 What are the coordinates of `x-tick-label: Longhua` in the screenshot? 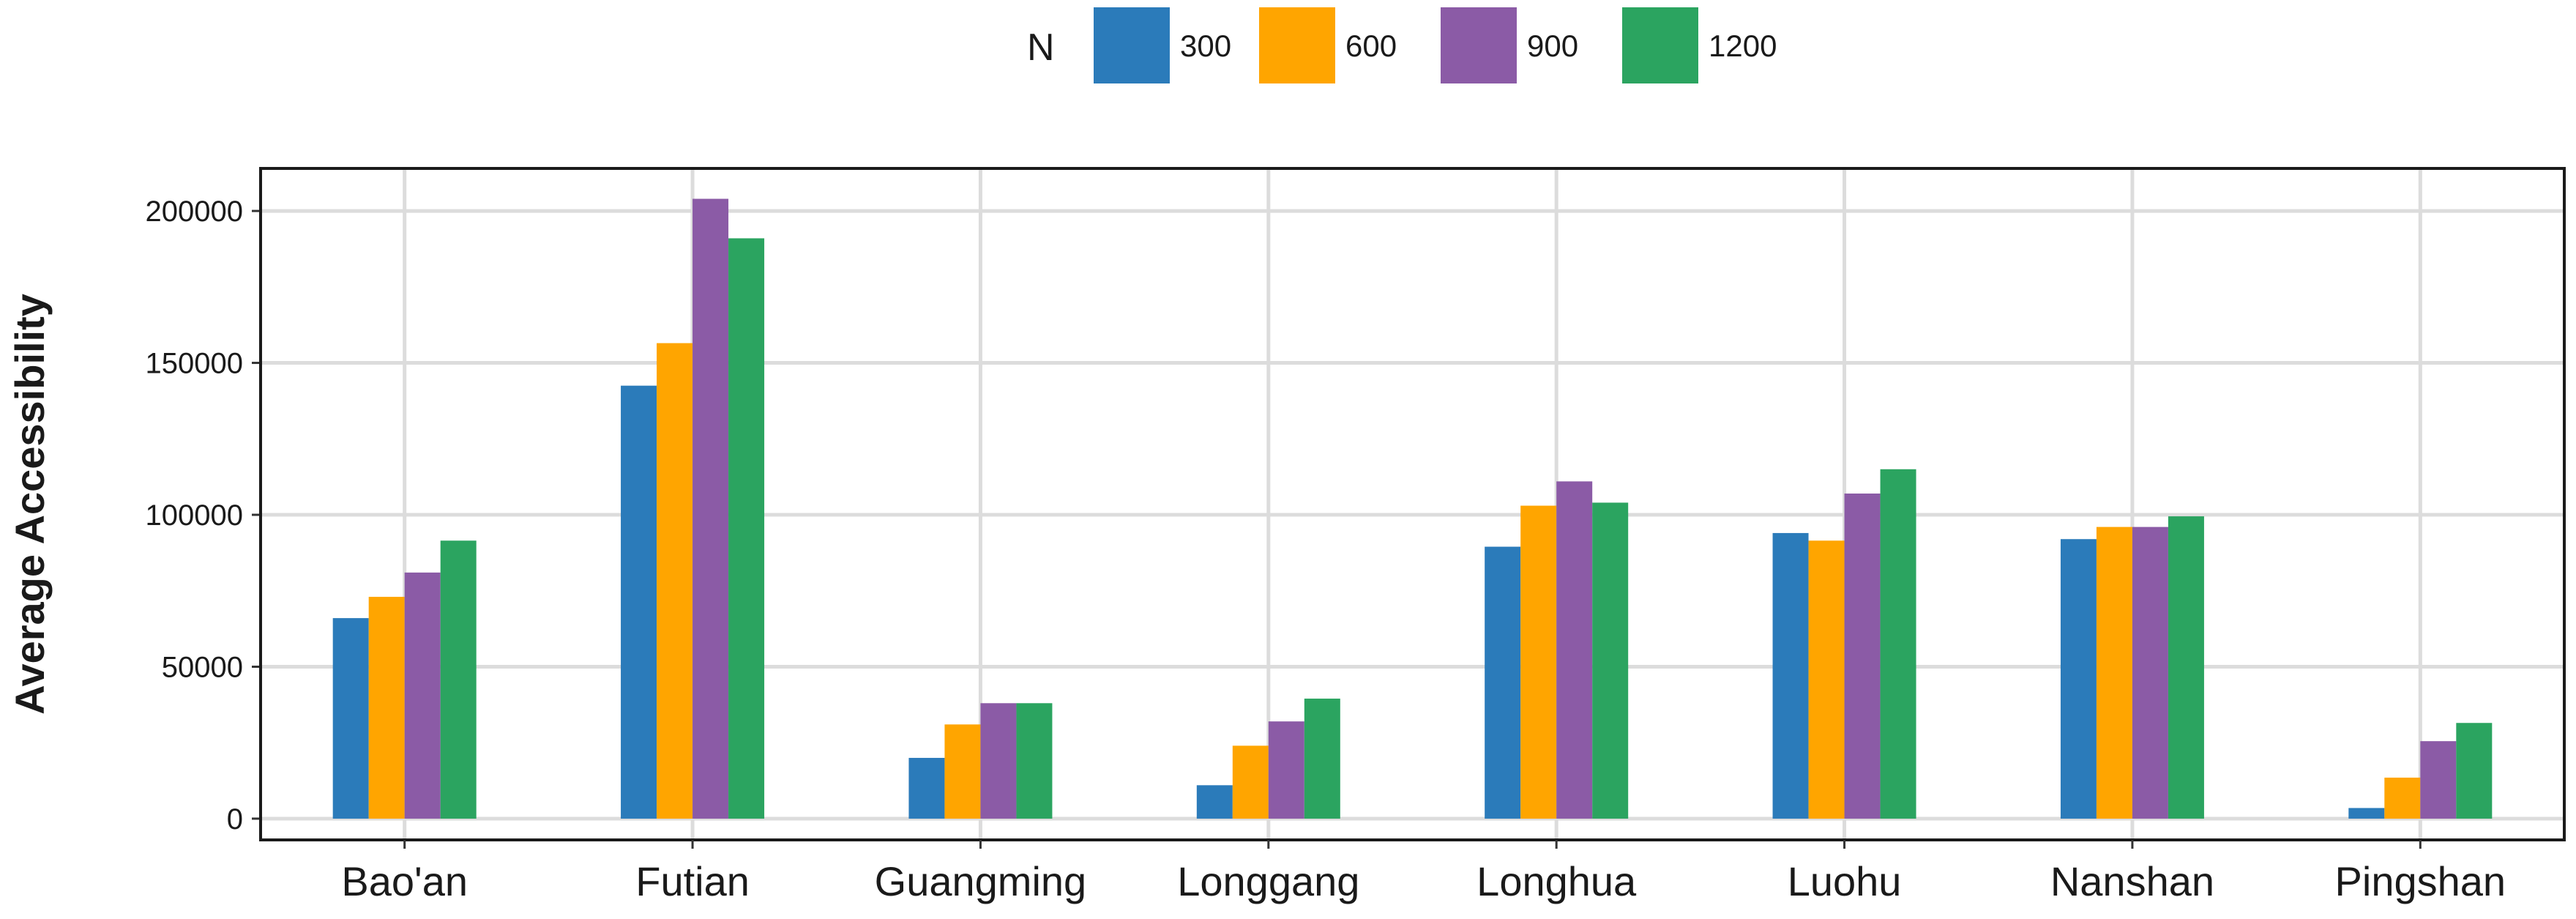 It's located at (1556, 881).